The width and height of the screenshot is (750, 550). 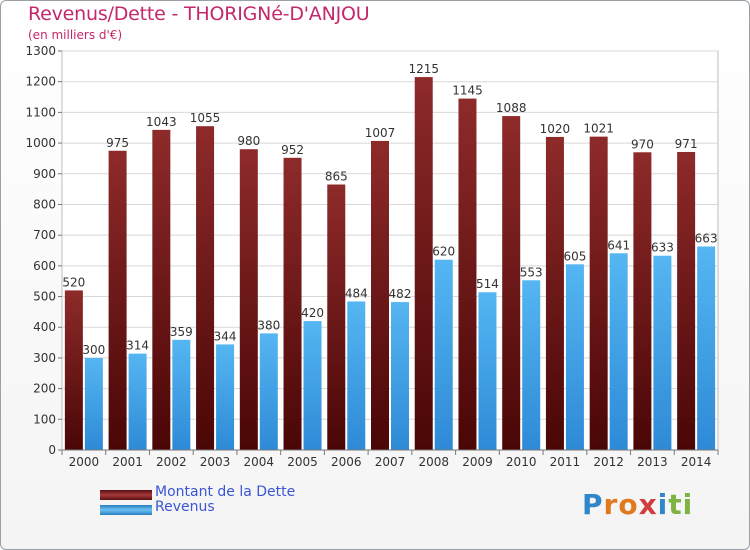 I want to click on y-tick-label: 1100, so click(x=40, y=112).